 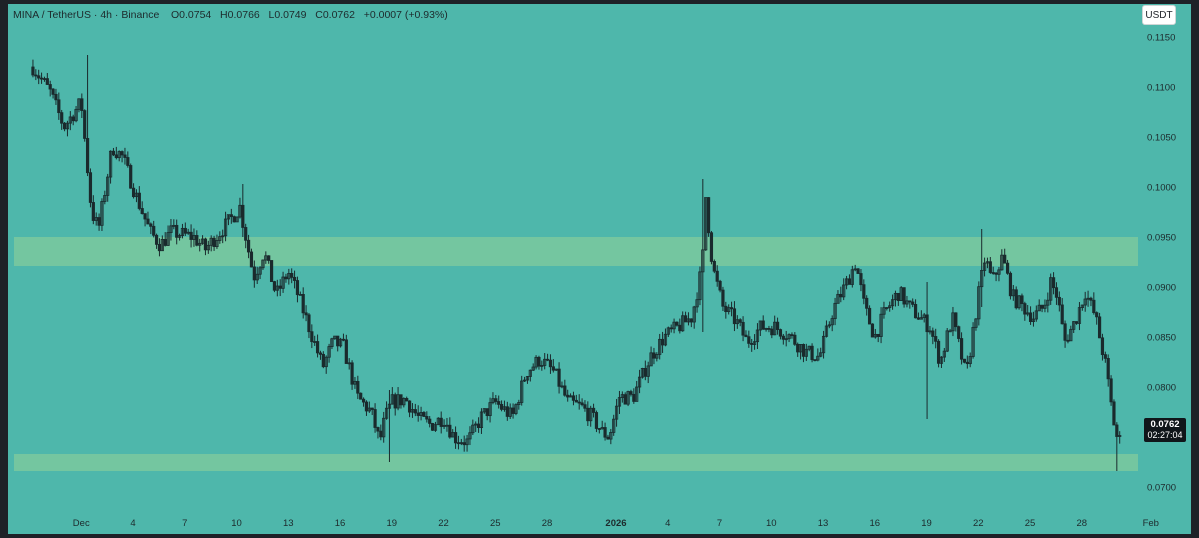 What do you see at coordinates (1159, 15) in the screenshot?
I see `currency-unit-button: USDT` at bounding box center [1159, 15].